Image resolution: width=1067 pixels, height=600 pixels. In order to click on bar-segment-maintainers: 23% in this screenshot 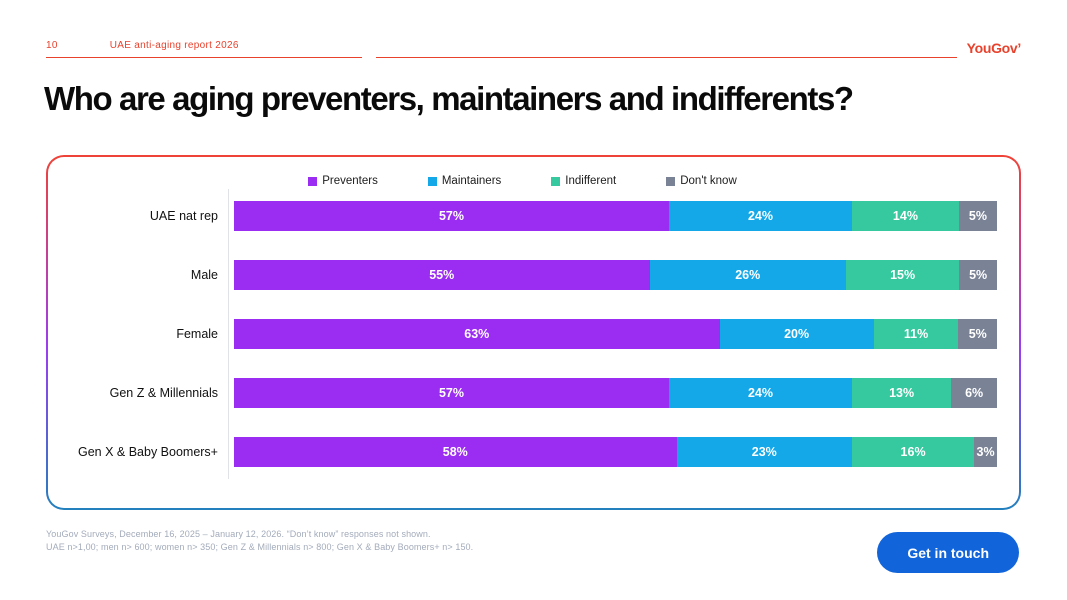, I will do `click(764, 452)`.